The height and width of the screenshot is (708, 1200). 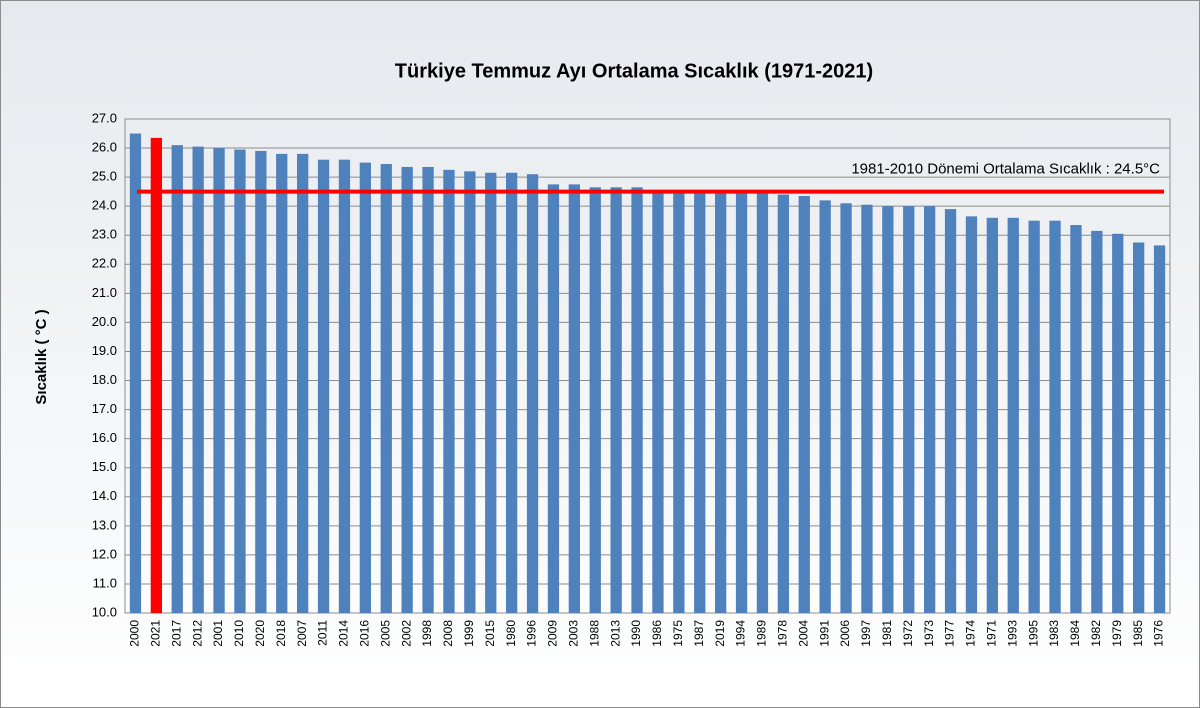 What do you see at coordinates (1033, 633) in the screenshot?
I see `x-tick-label: 1995` at bounding box center [1033, 633].